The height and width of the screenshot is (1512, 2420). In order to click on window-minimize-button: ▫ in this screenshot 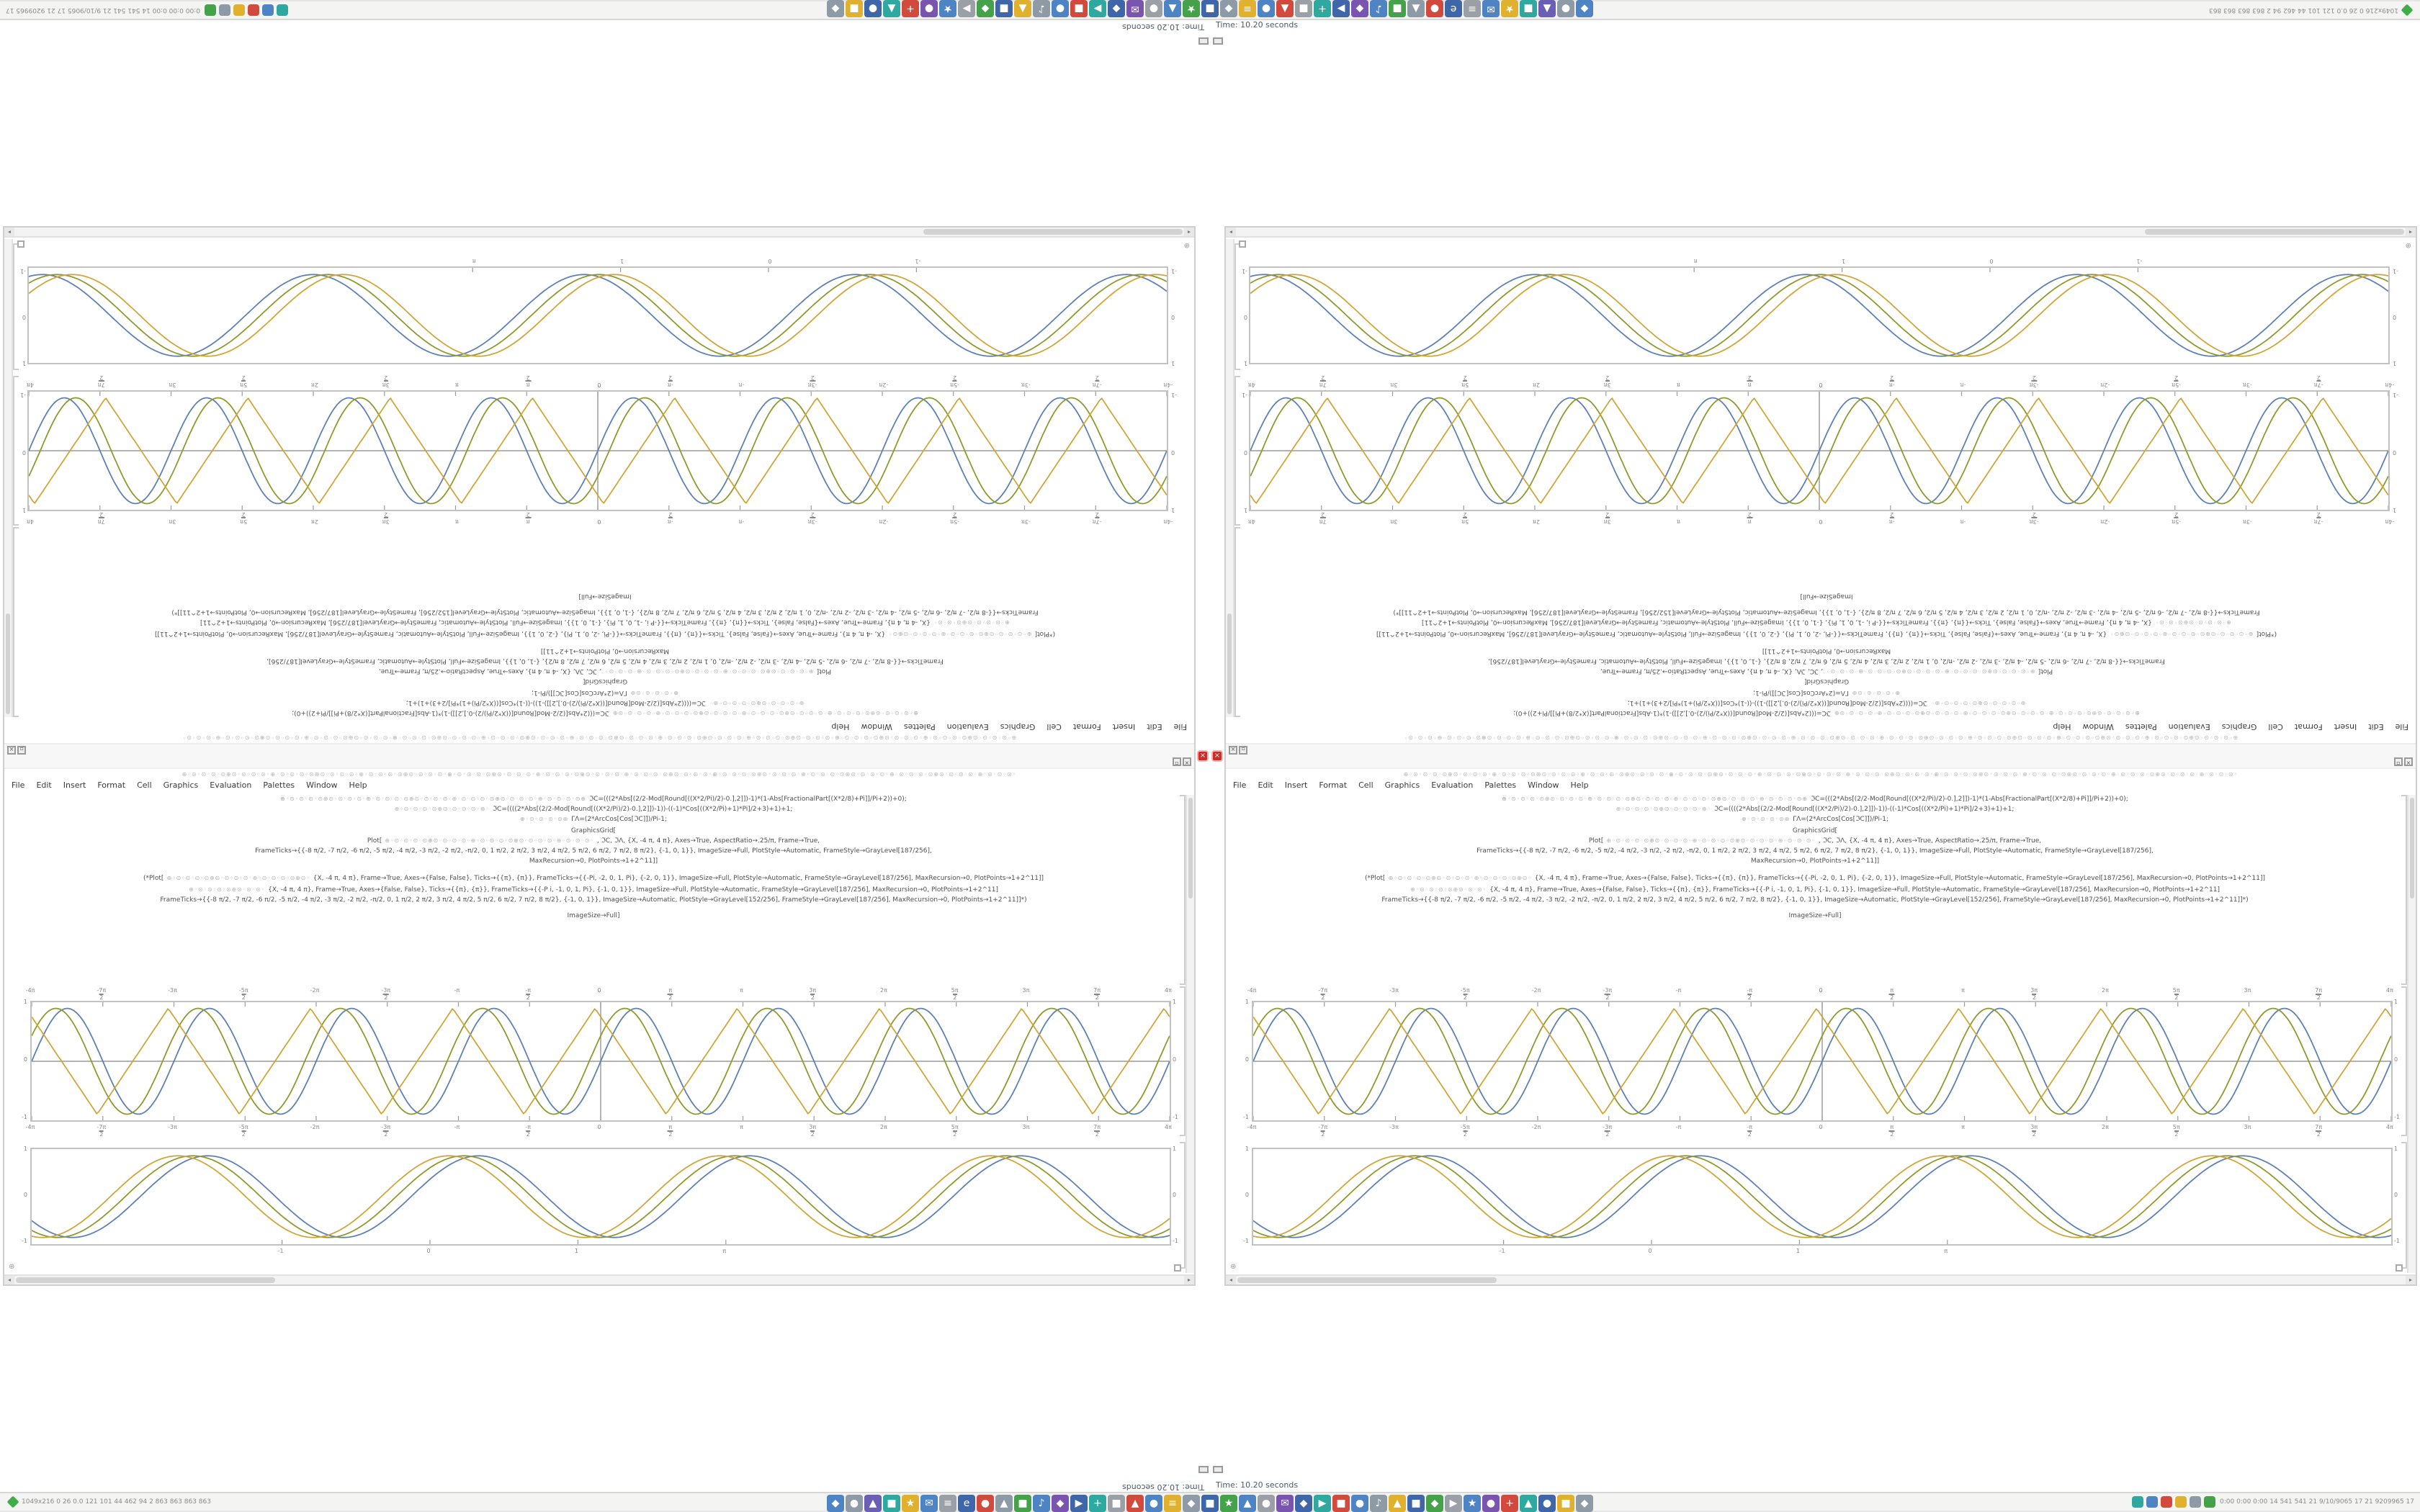, I will do `click(2398, 761)`.